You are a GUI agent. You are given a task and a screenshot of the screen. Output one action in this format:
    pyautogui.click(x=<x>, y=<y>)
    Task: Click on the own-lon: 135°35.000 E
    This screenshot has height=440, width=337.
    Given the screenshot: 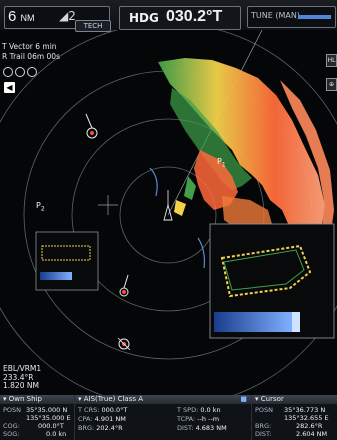 What is the action you would take?
    pyautogui.click(x=48, y=418)
    